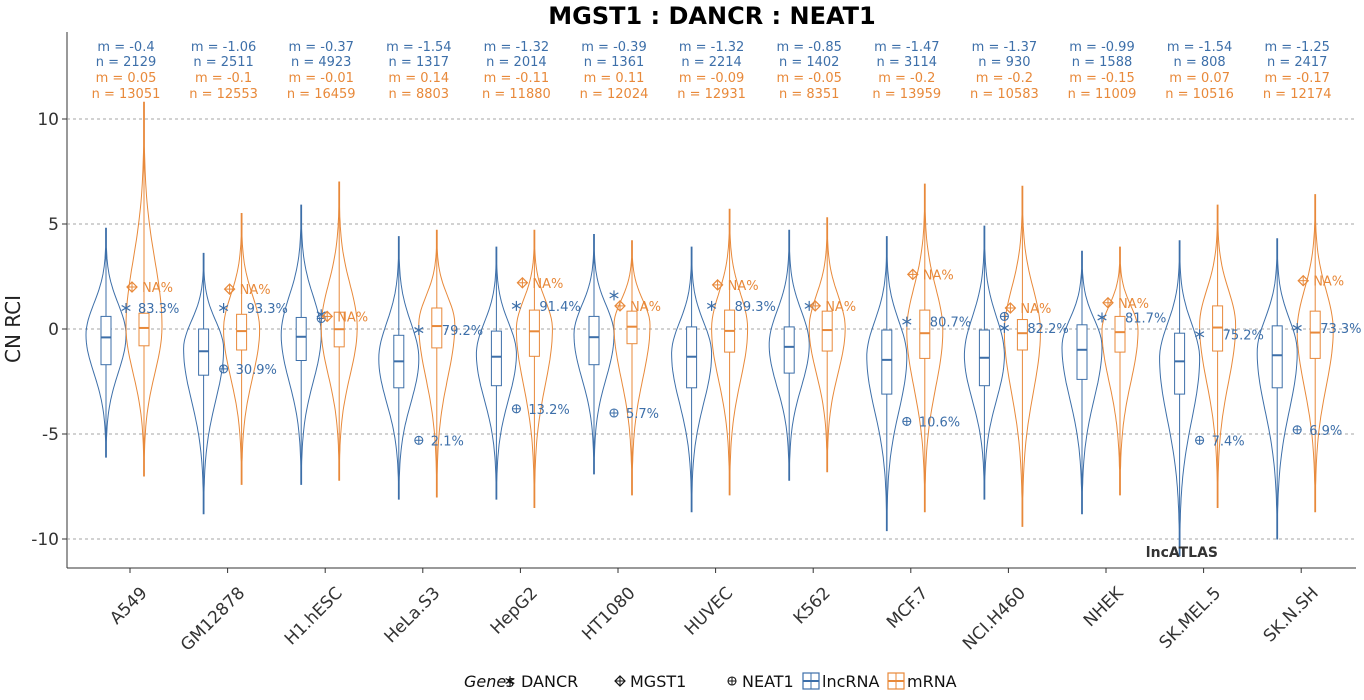  I want to click on legend-item-neat1: NEAT1, so click(768, 681).